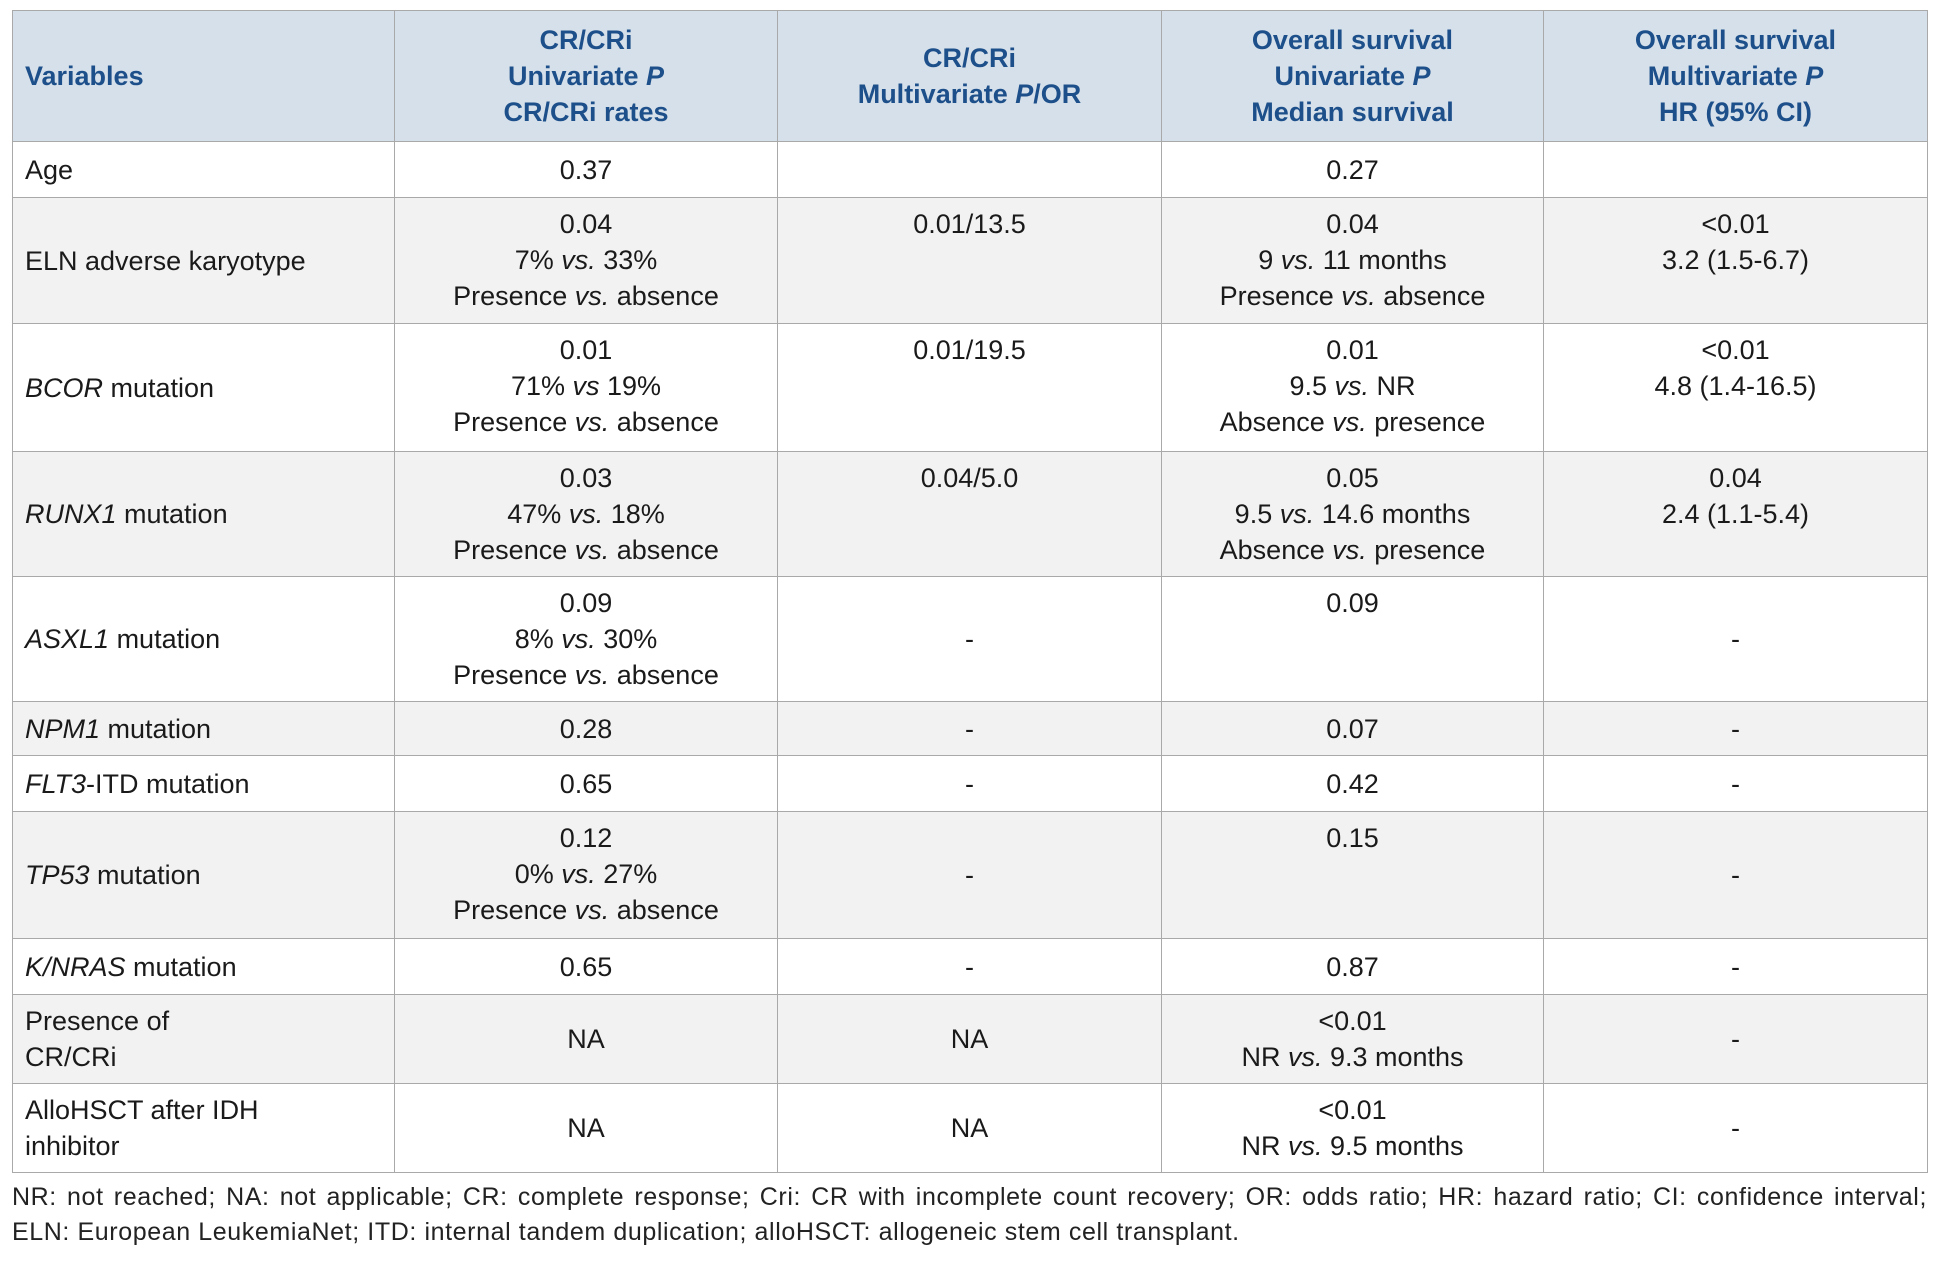 This screenshot has height=1266, width=1937. I want to click on cell-line: 0.65, so click(586, 783).